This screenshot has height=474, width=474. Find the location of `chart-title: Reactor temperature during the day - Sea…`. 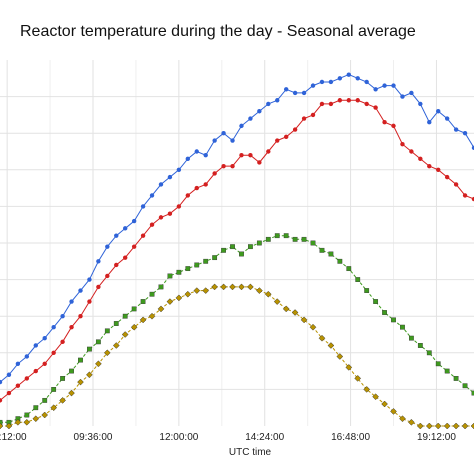

chart-title: Reactor temperature during the day - Sea… is located at coordinates (218, 31).